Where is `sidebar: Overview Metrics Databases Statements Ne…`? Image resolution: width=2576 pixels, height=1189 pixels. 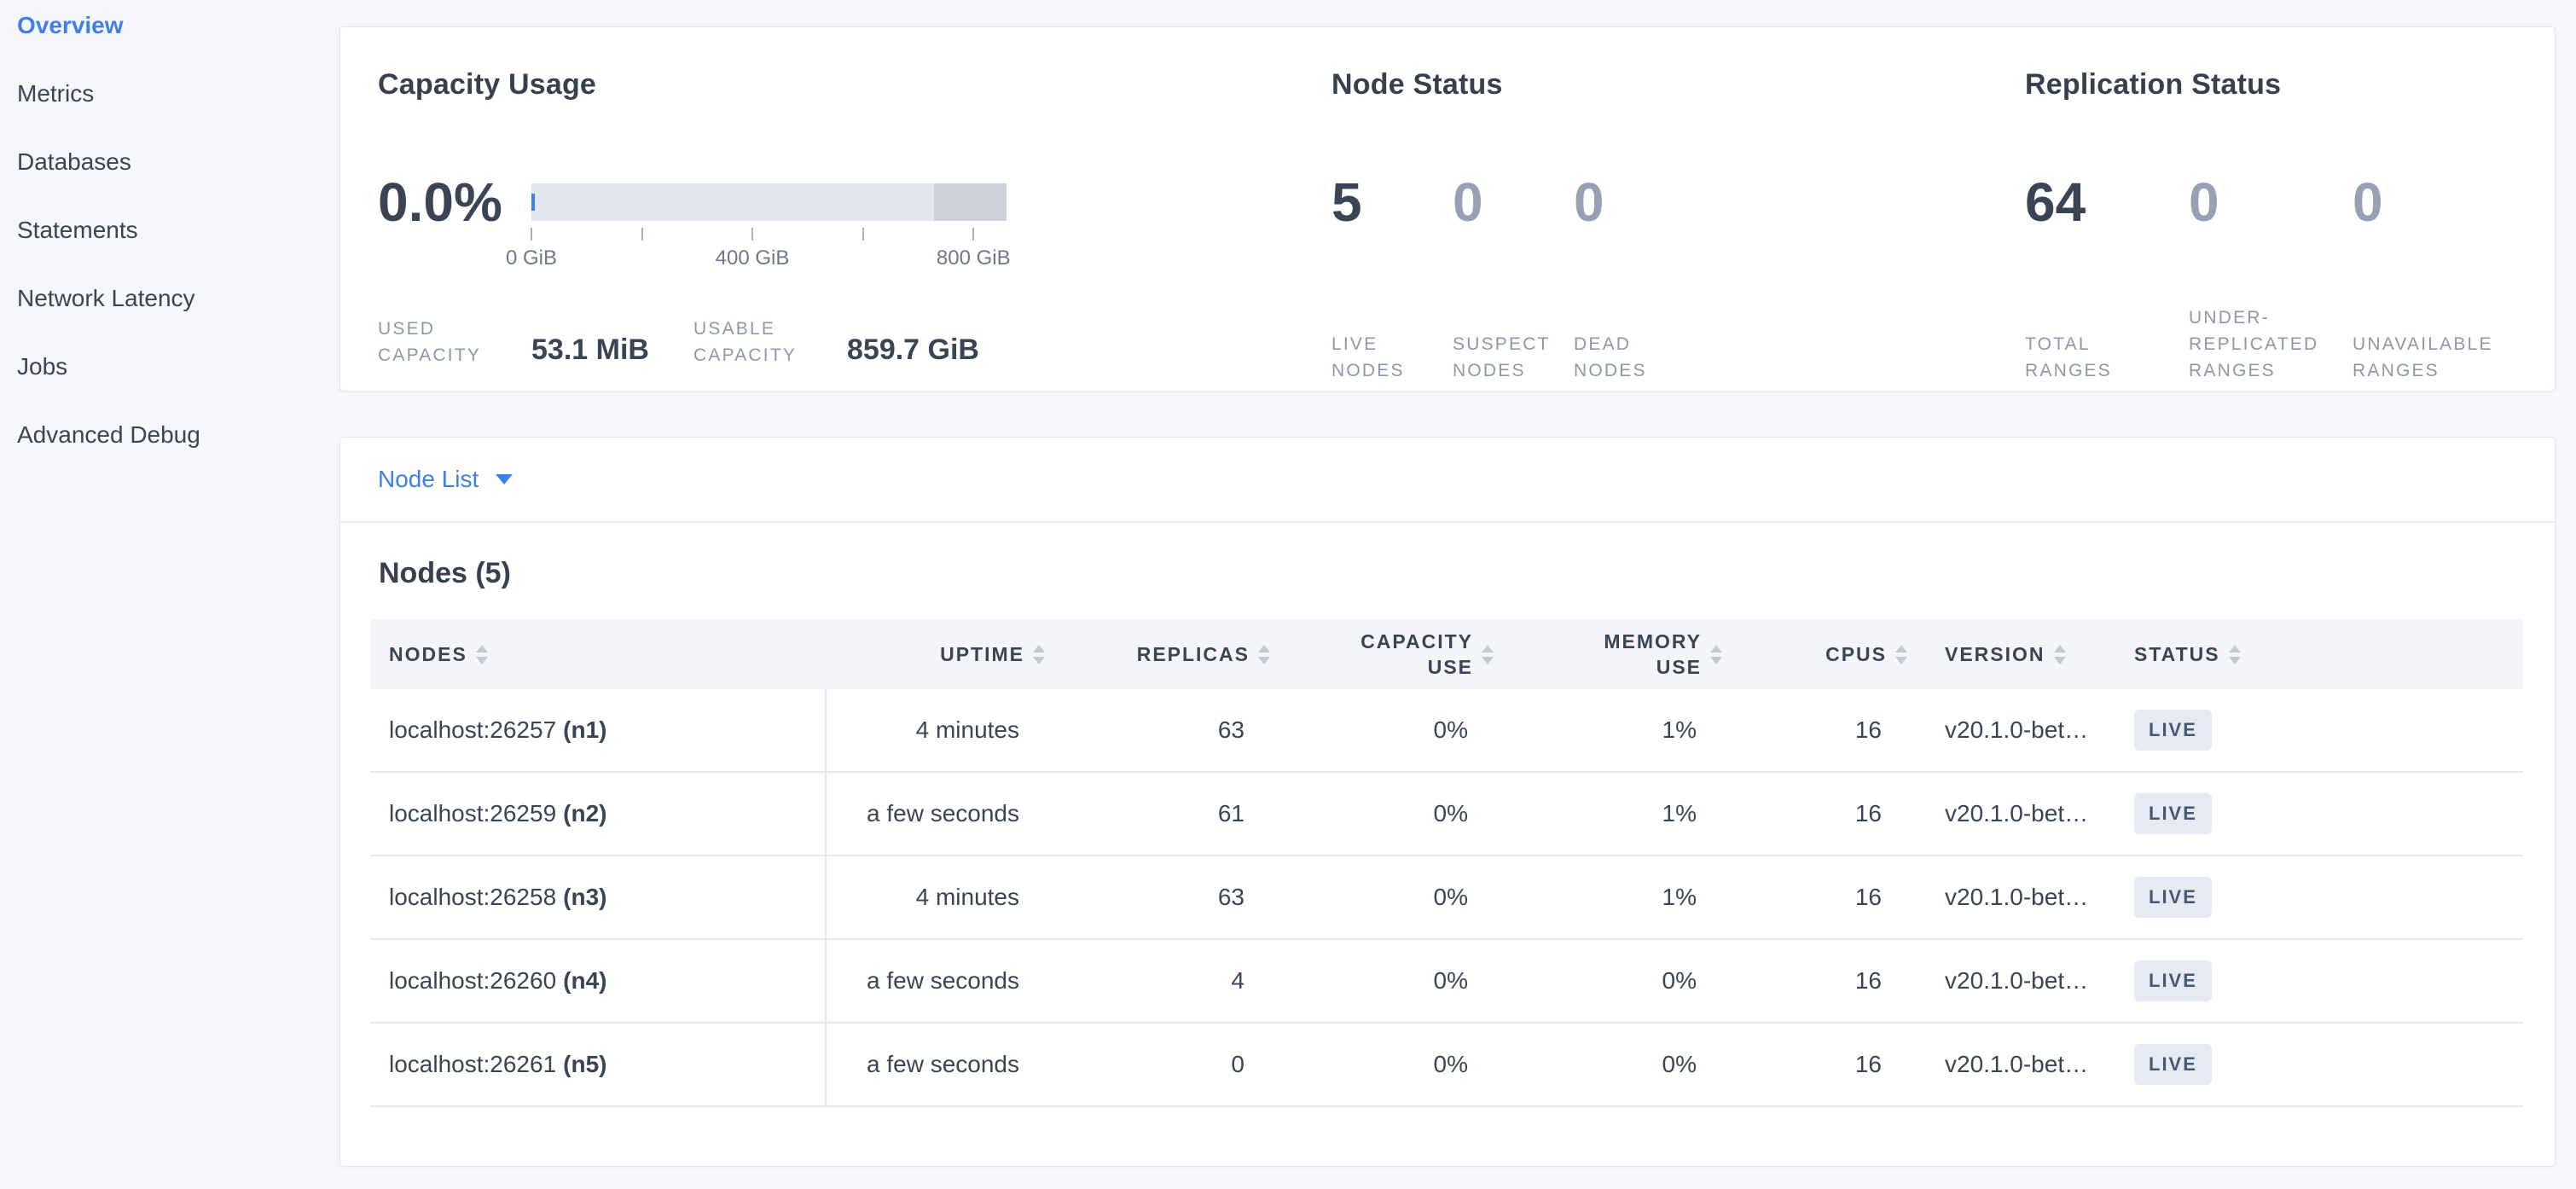 sidebar: Overview Metrics Databases Statements Ne… is located at coordinates (169, 594).